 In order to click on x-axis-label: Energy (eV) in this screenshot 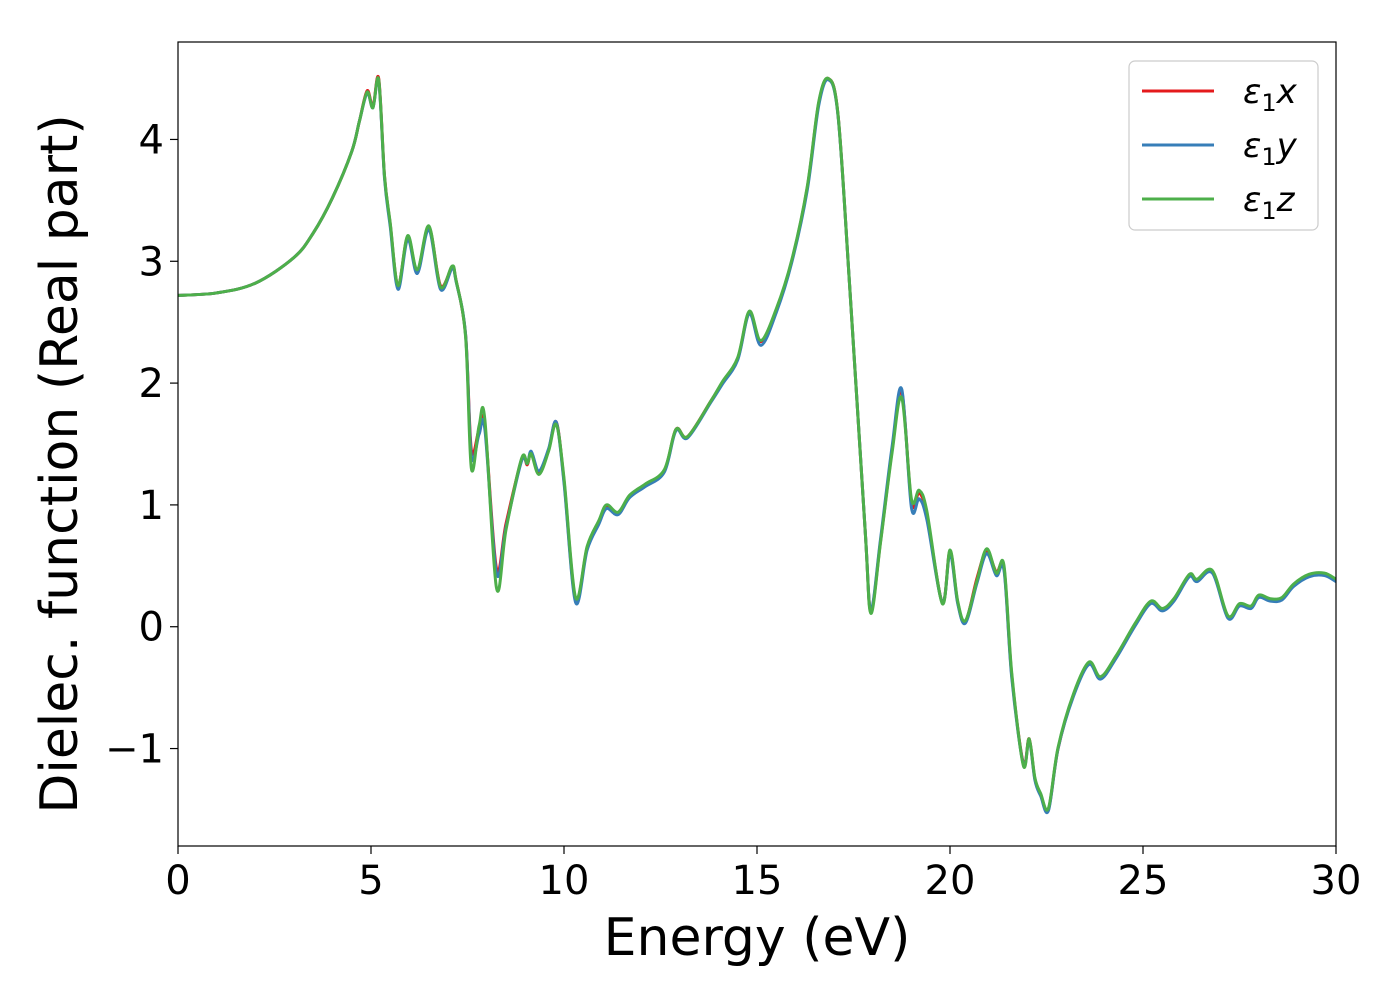, I will do `click(757, 938)`.